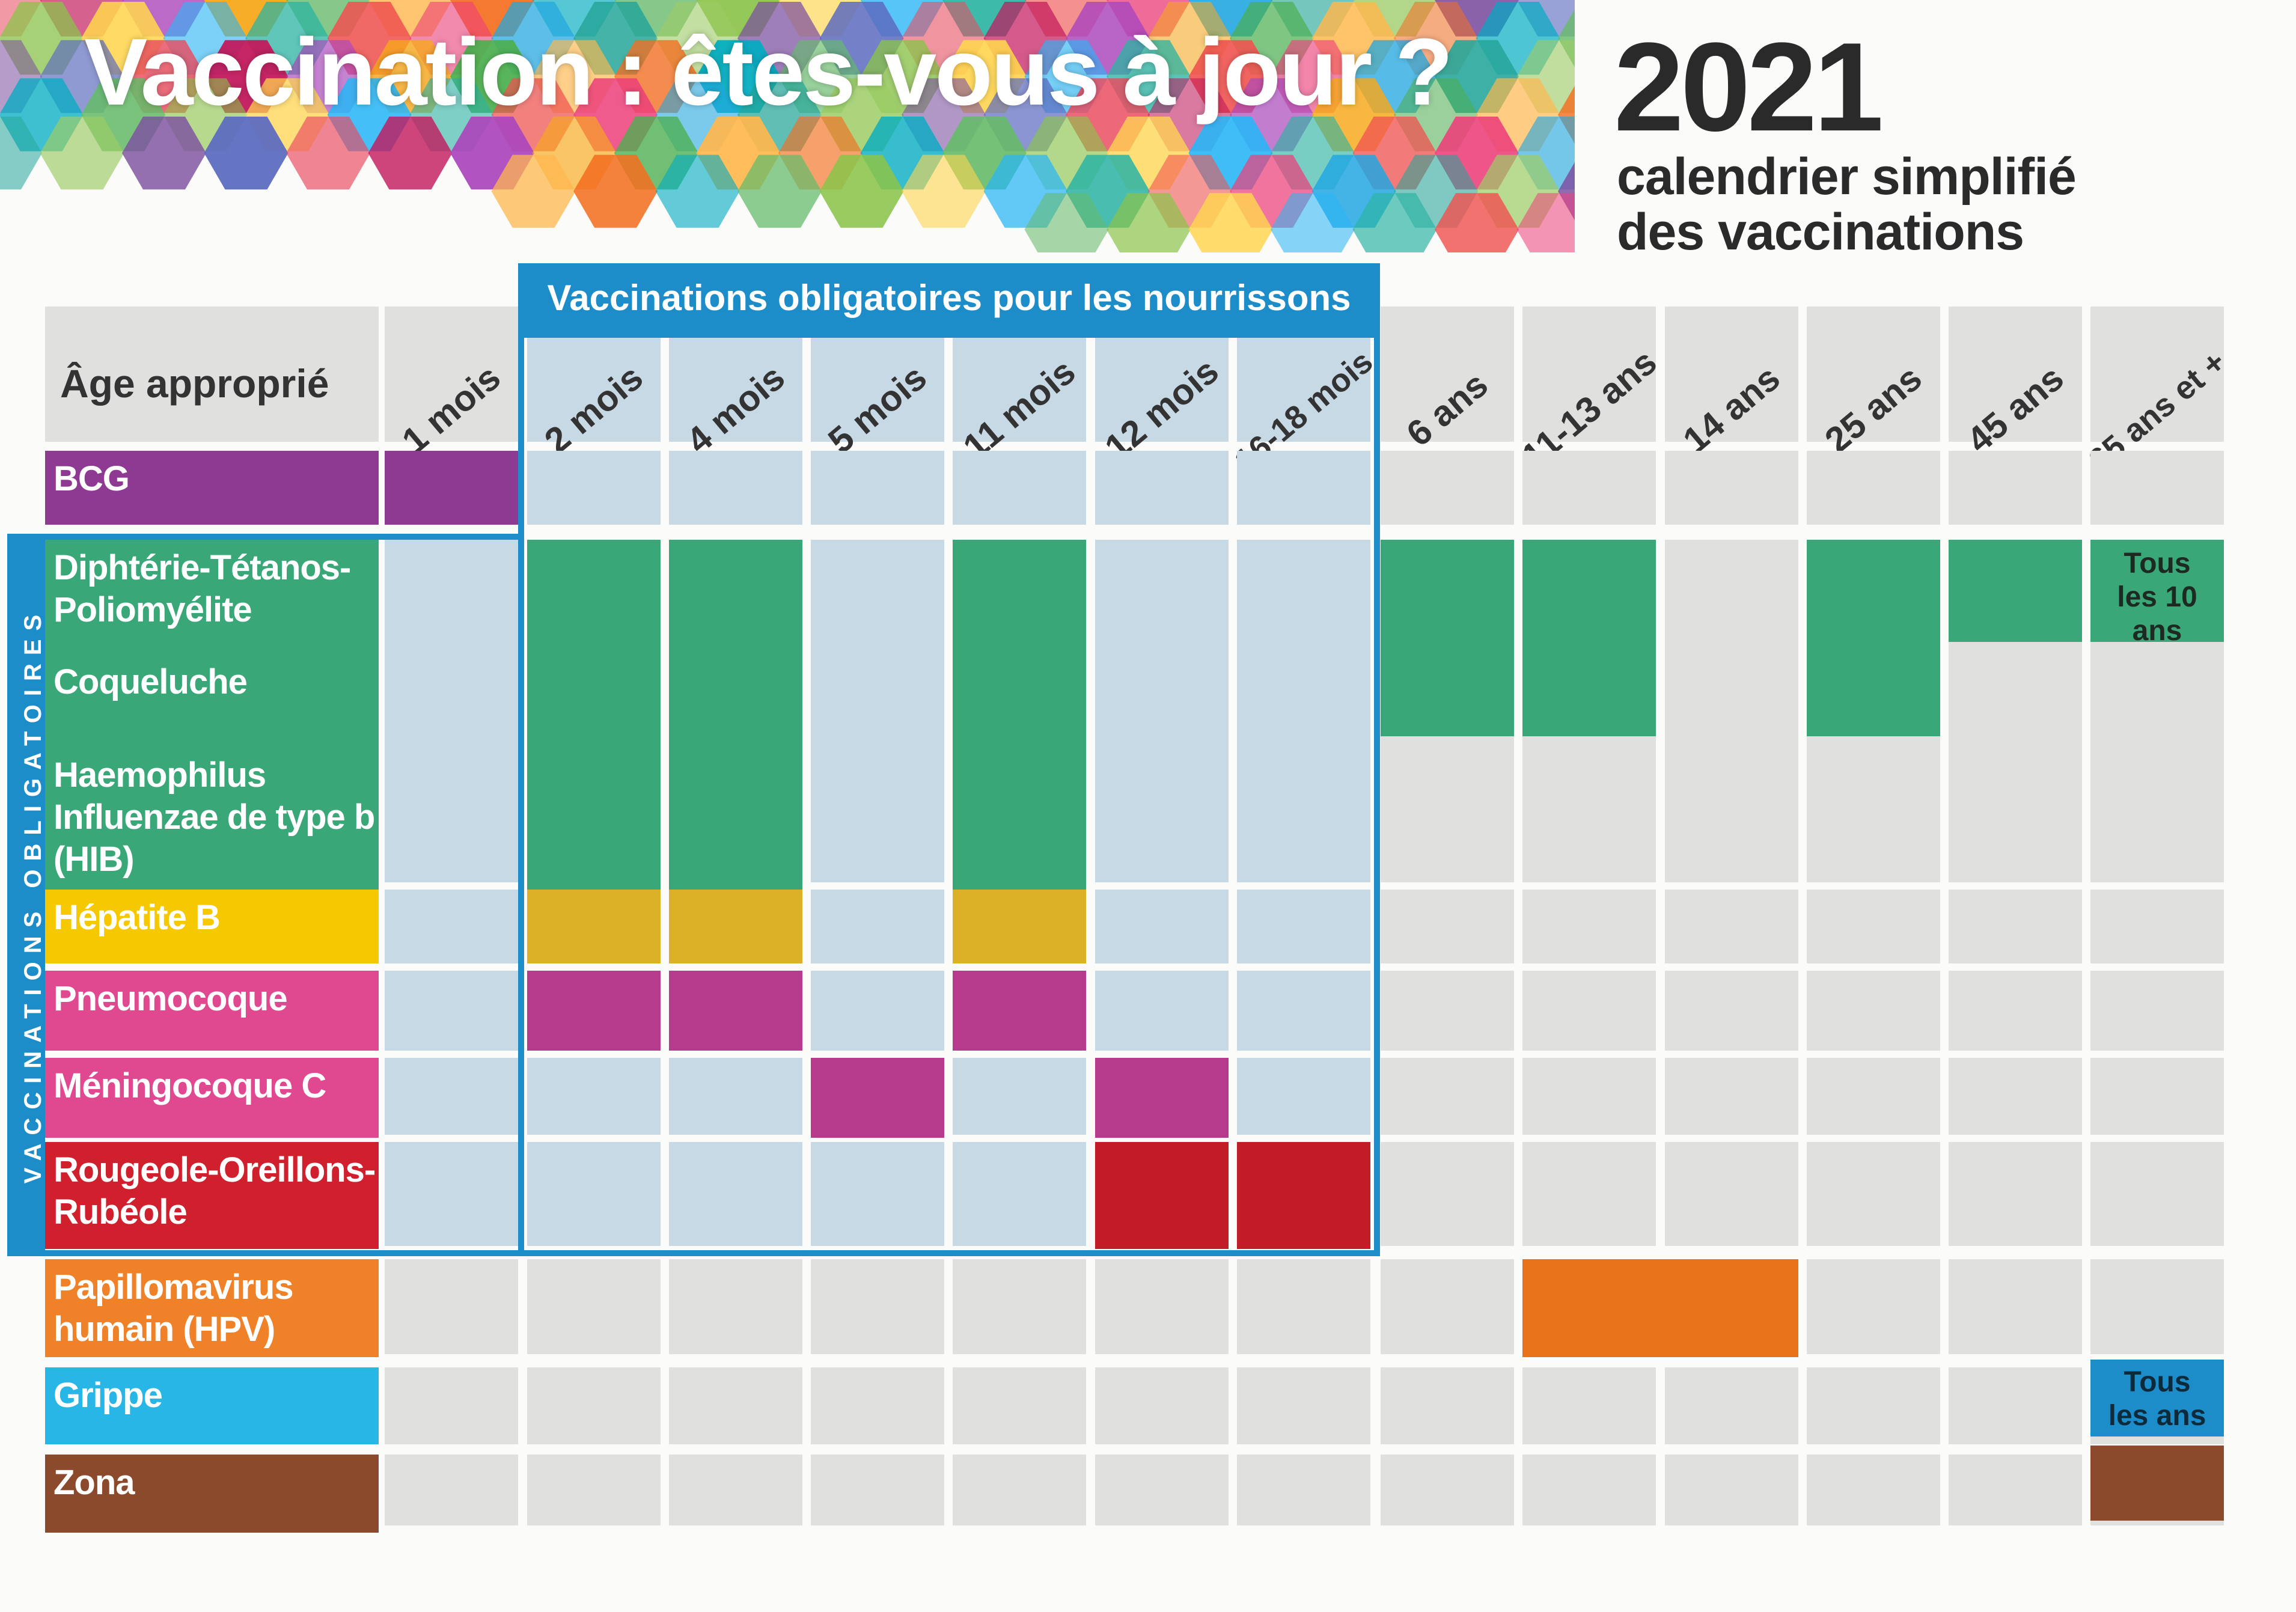 This screenshot has height=1612, width=2296. What do you see at coordinates (1873, 638) in the screenshot?
I see `dtp-coqueluche-booster-mark` at bounding box center [1873, 638].